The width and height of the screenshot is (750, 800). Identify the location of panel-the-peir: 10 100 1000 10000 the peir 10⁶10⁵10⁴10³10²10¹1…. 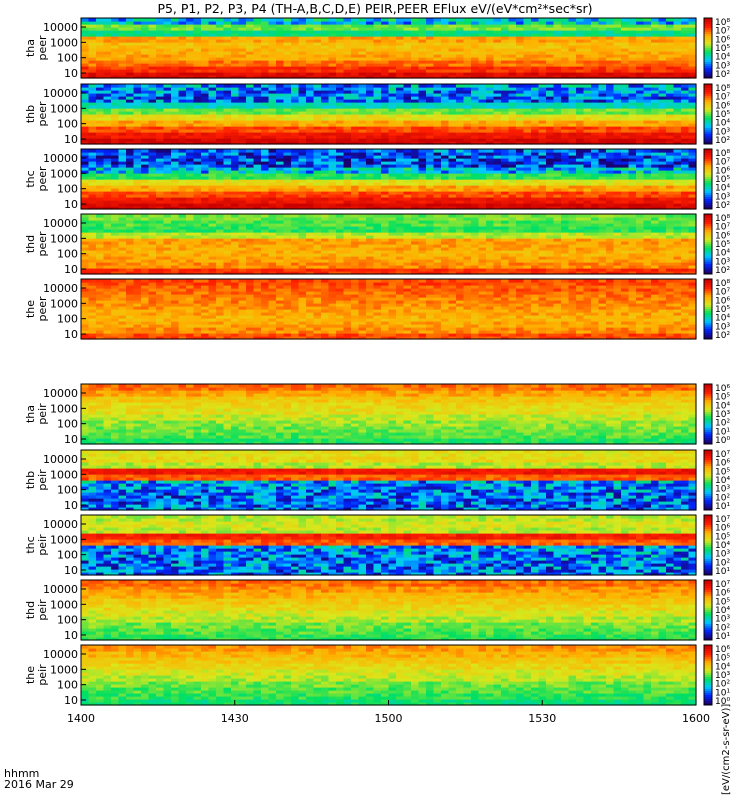
(377, 675).